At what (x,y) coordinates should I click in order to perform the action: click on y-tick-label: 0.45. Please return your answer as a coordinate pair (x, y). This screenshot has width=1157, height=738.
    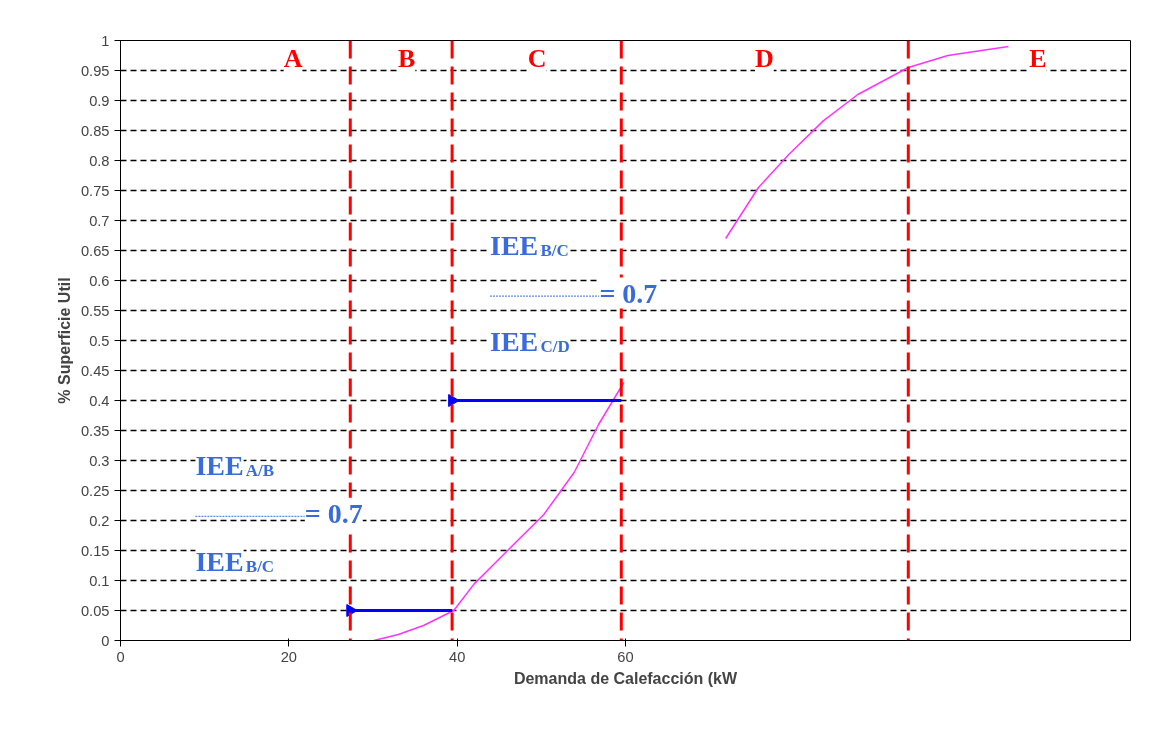
    Looking at the image, I should click on (95, 370).